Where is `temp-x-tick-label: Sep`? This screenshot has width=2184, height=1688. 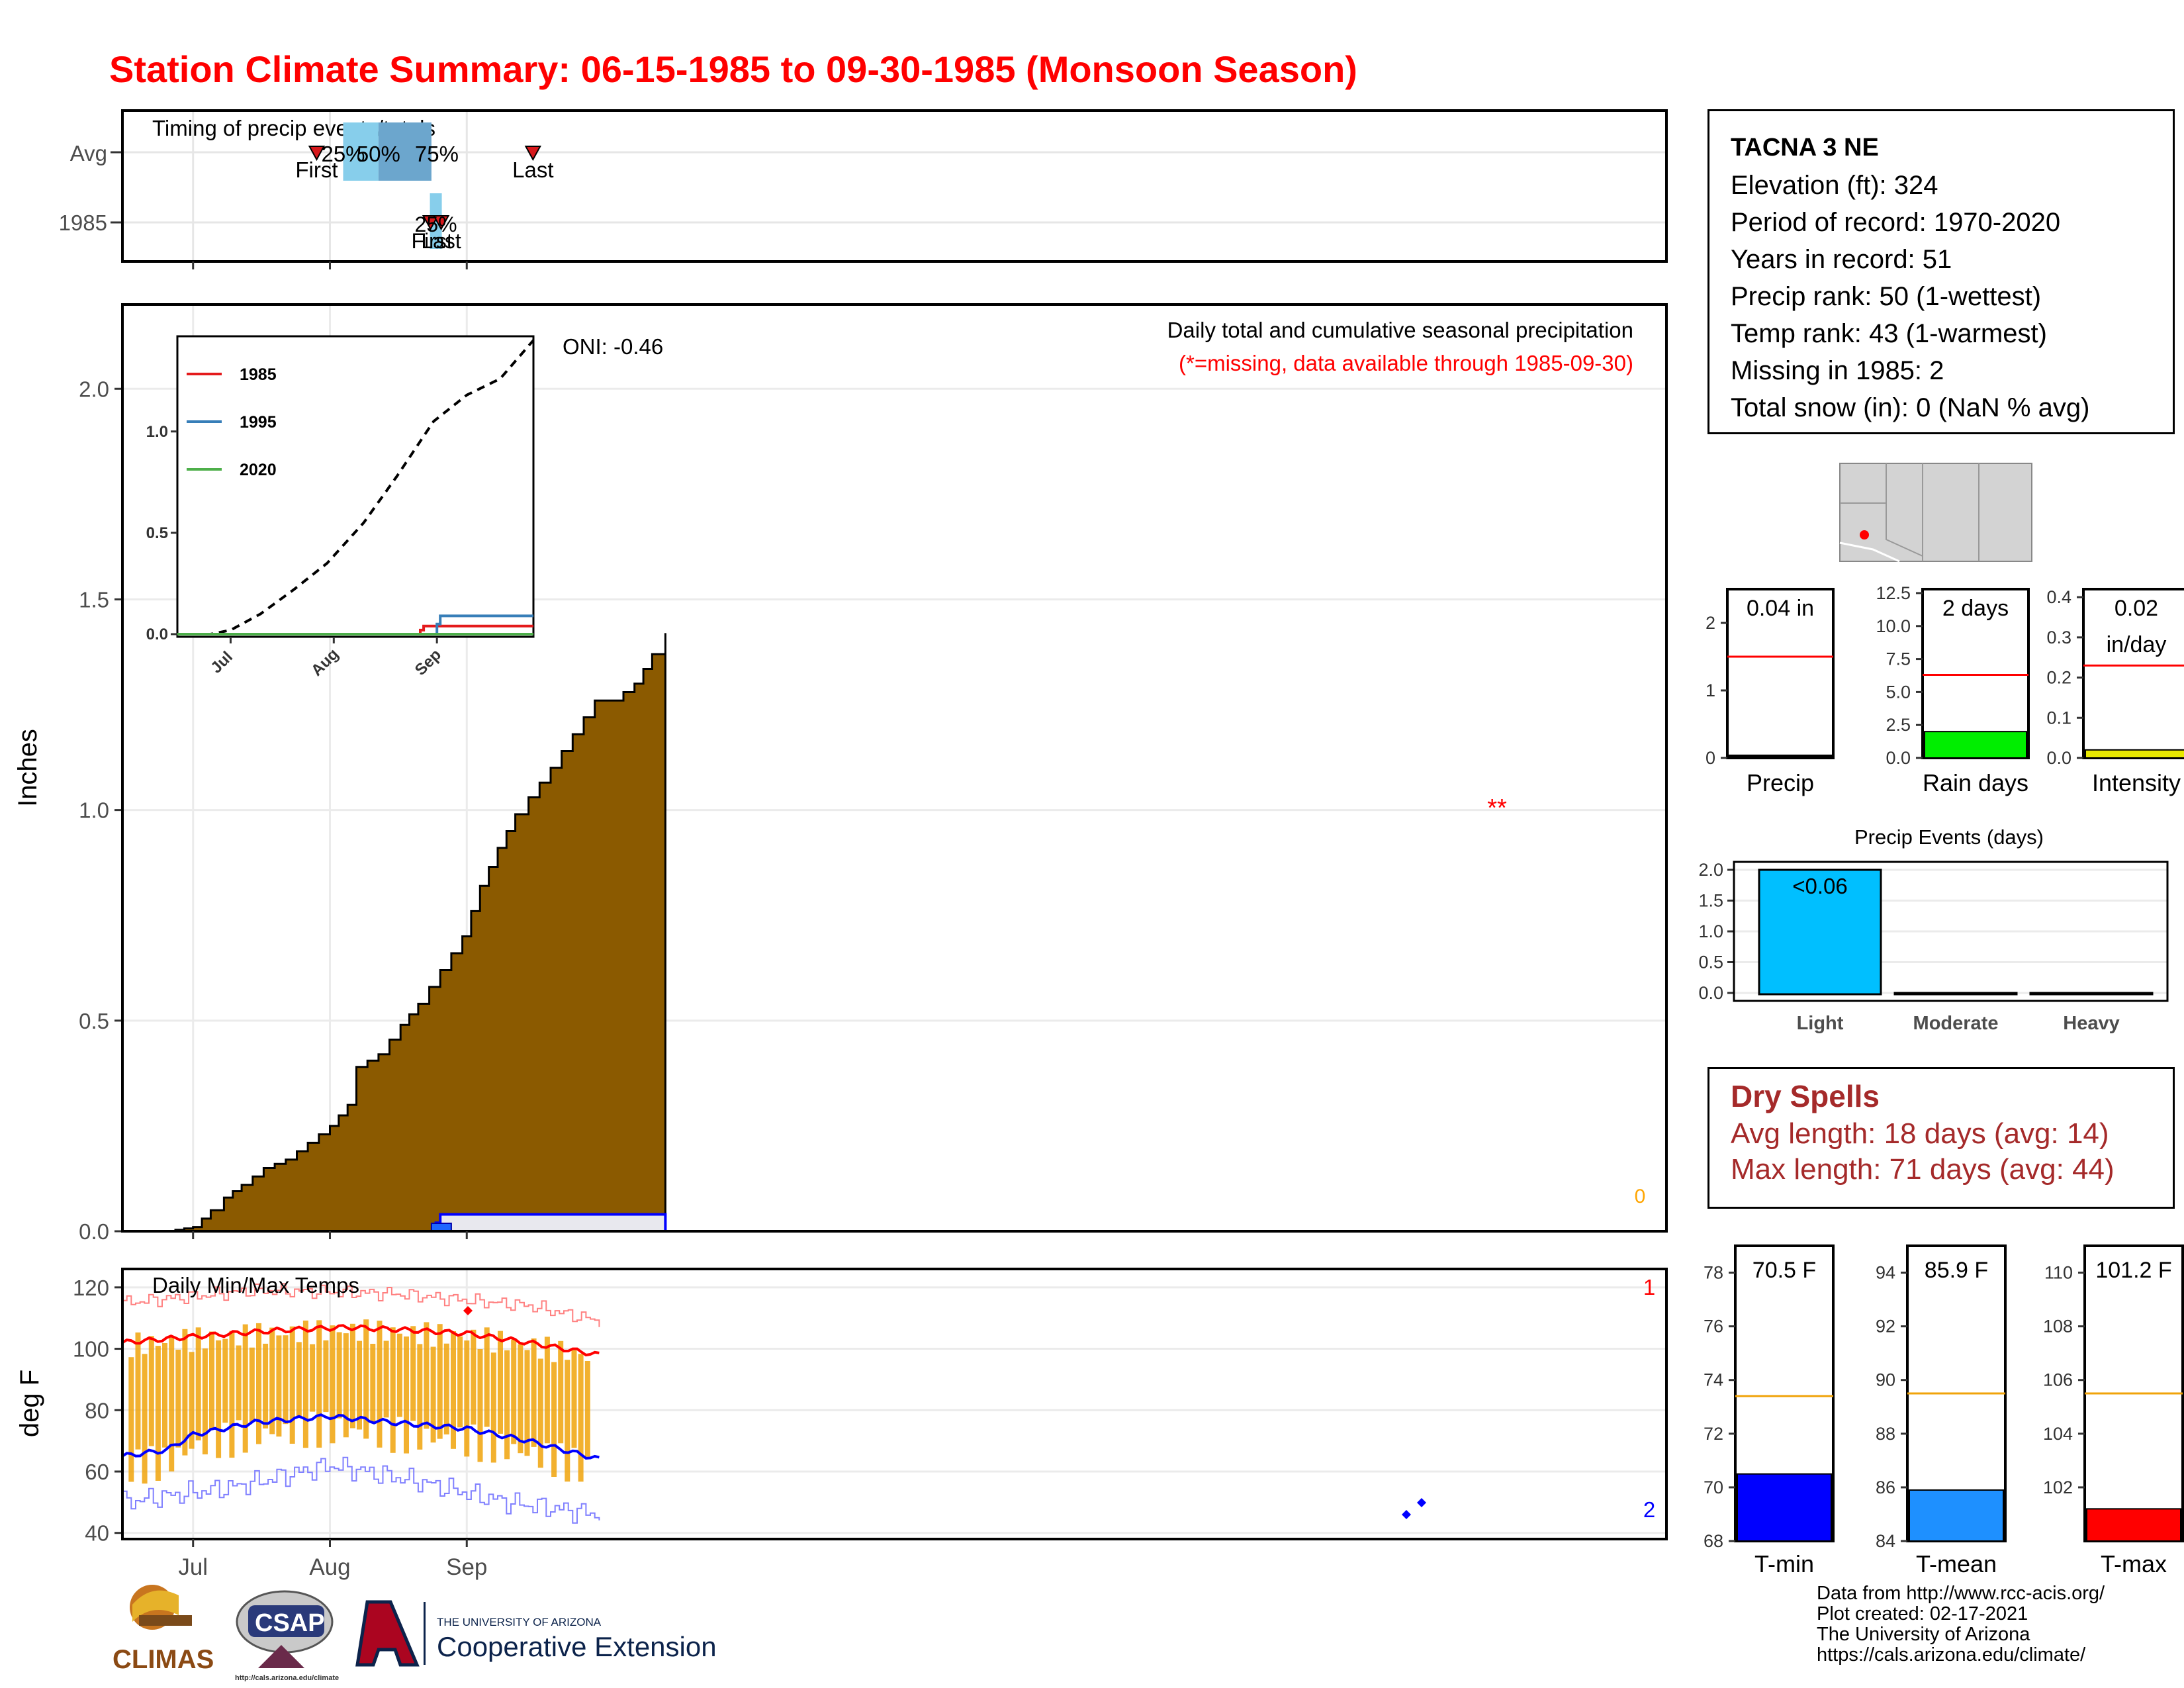
temp-x-tick-label: Sep is located at coordinates (466, 1567).